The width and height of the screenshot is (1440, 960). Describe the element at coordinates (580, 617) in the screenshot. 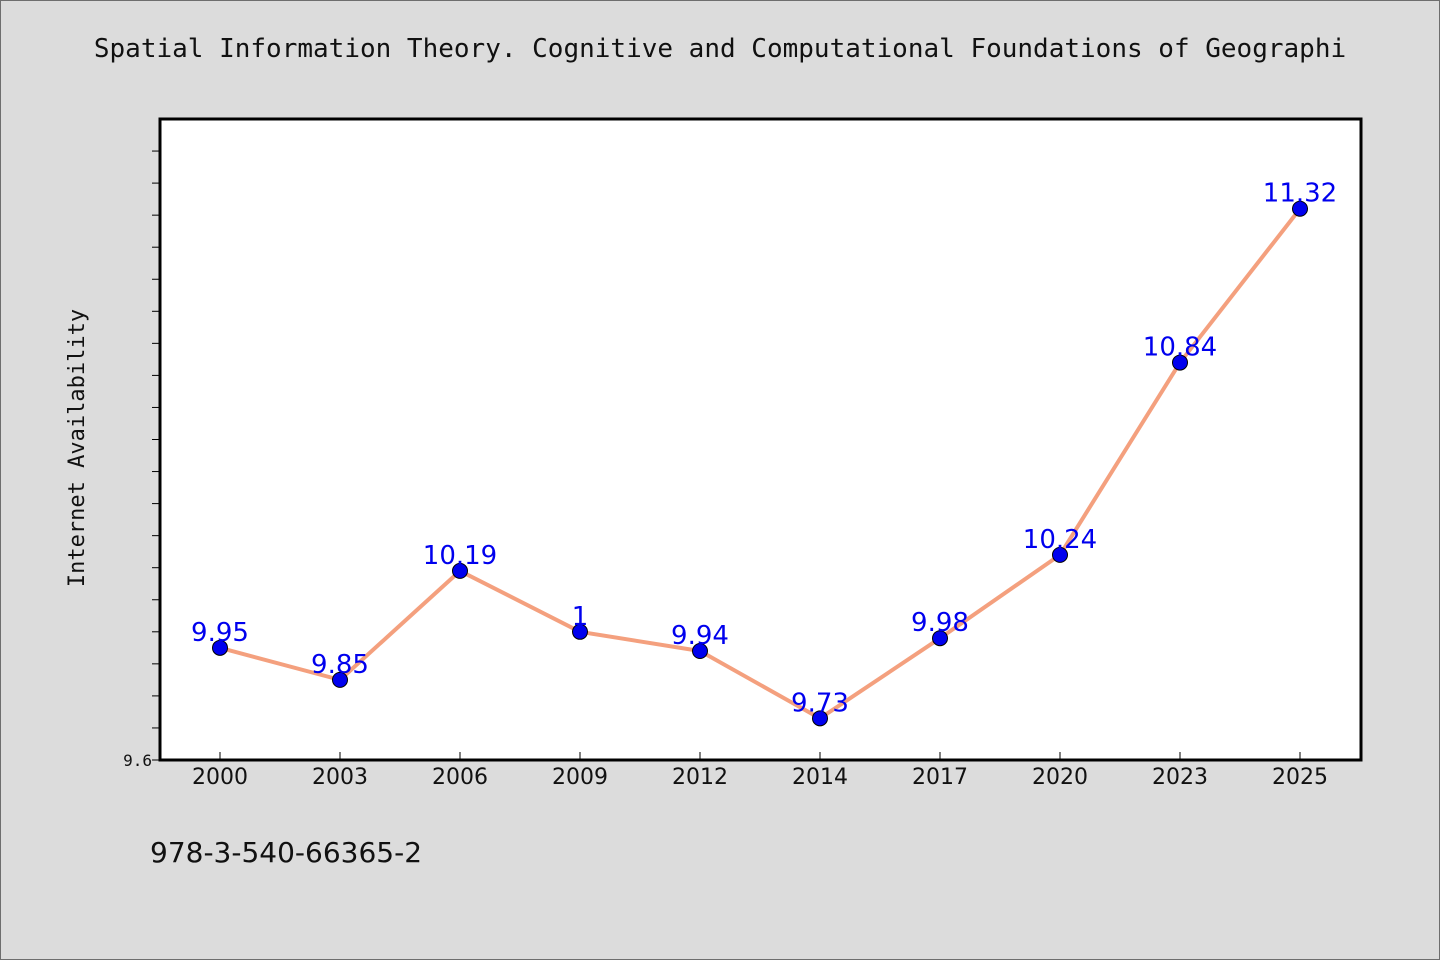

I see `data-label: 1` at that location.